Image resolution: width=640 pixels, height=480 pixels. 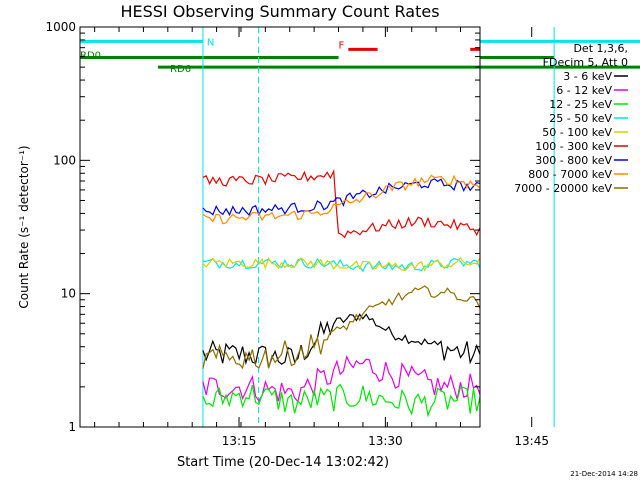 I want to click on legend-header-line-2: FDecim 5, Att 0, so click(x=585, y=62).